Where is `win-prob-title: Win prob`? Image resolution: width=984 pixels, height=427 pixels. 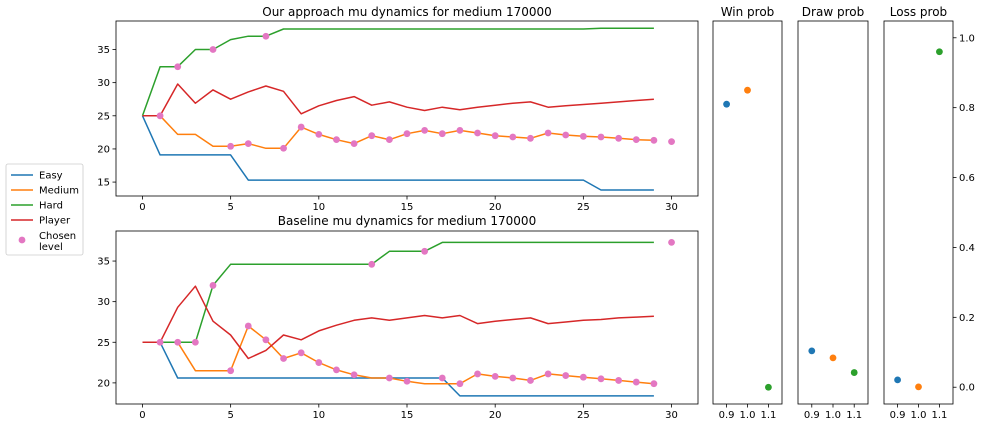
win-prob-title: Win prob is located at coordinates (748, 12).